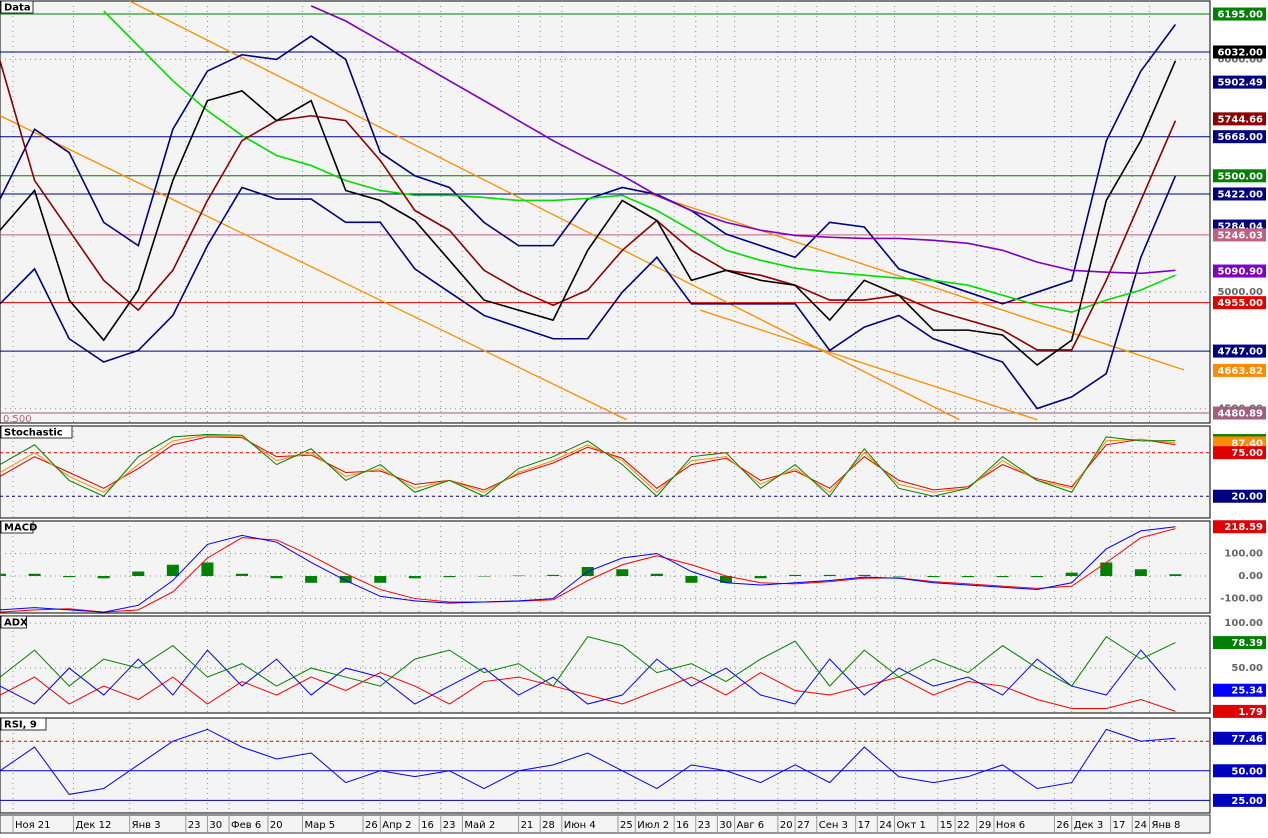  I want to click on level-label: 5902.49, so click(1240, 83).